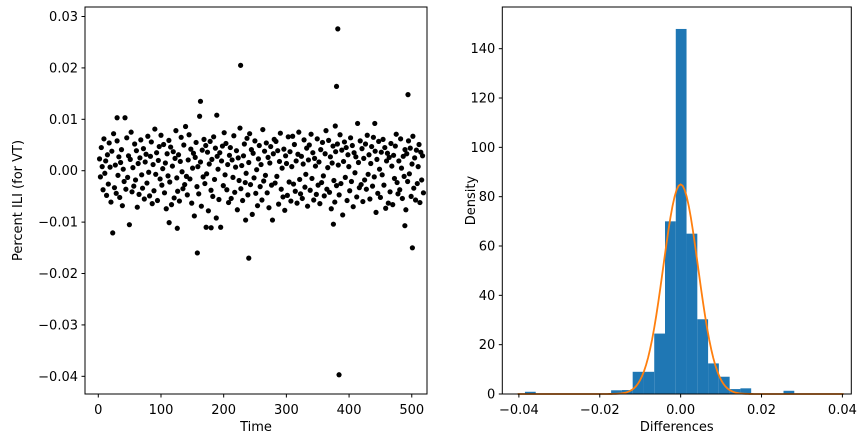 The width and height of the screenshot is (866, 448). What do you see at coordinates (600, 410) in the screenshot?
I see `x-tick-label: −0.02` at bounding box center [600, 410].